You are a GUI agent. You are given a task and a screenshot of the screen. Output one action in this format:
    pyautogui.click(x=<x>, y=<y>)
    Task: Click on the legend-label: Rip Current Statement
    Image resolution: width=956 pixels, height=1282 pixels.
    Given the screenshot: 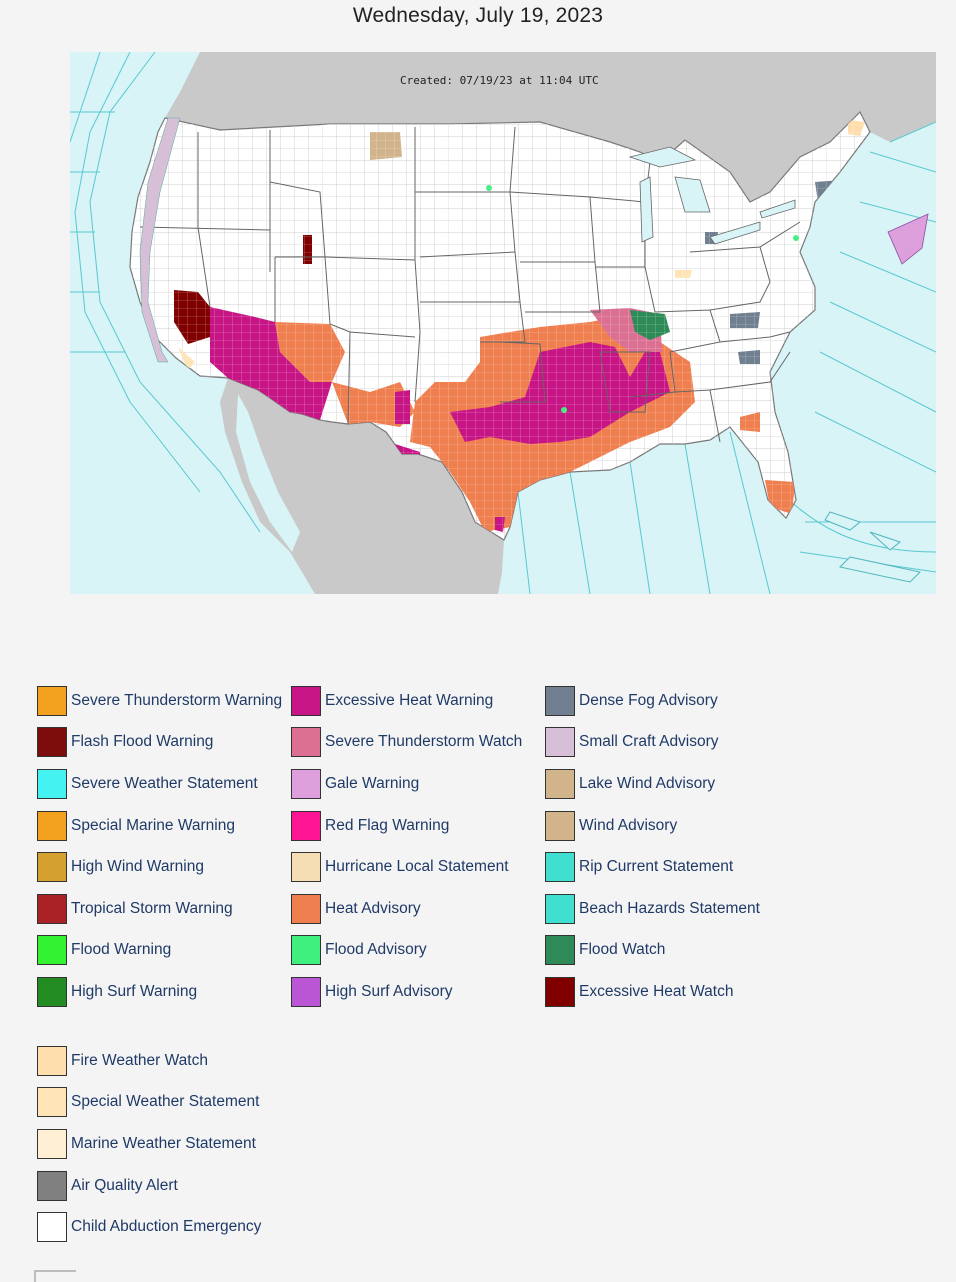 What is the action you would take?
    pyautogui.click(x=656, y=867)
    